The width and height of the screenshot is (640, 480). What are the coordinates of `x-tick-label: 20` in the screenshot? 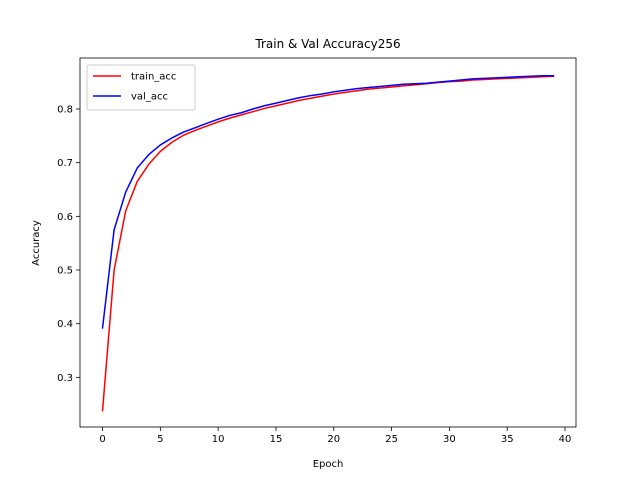 It's located at (333, 439).